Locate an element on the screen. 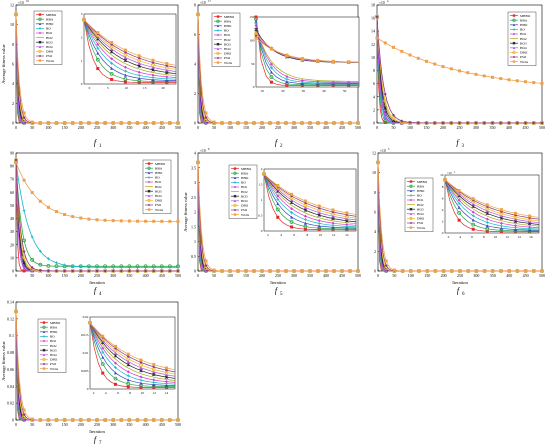 Image resolution: width=550 pixels, height=447 pixels. inset-series-line-6-marker is located at coordinates (115, 356).